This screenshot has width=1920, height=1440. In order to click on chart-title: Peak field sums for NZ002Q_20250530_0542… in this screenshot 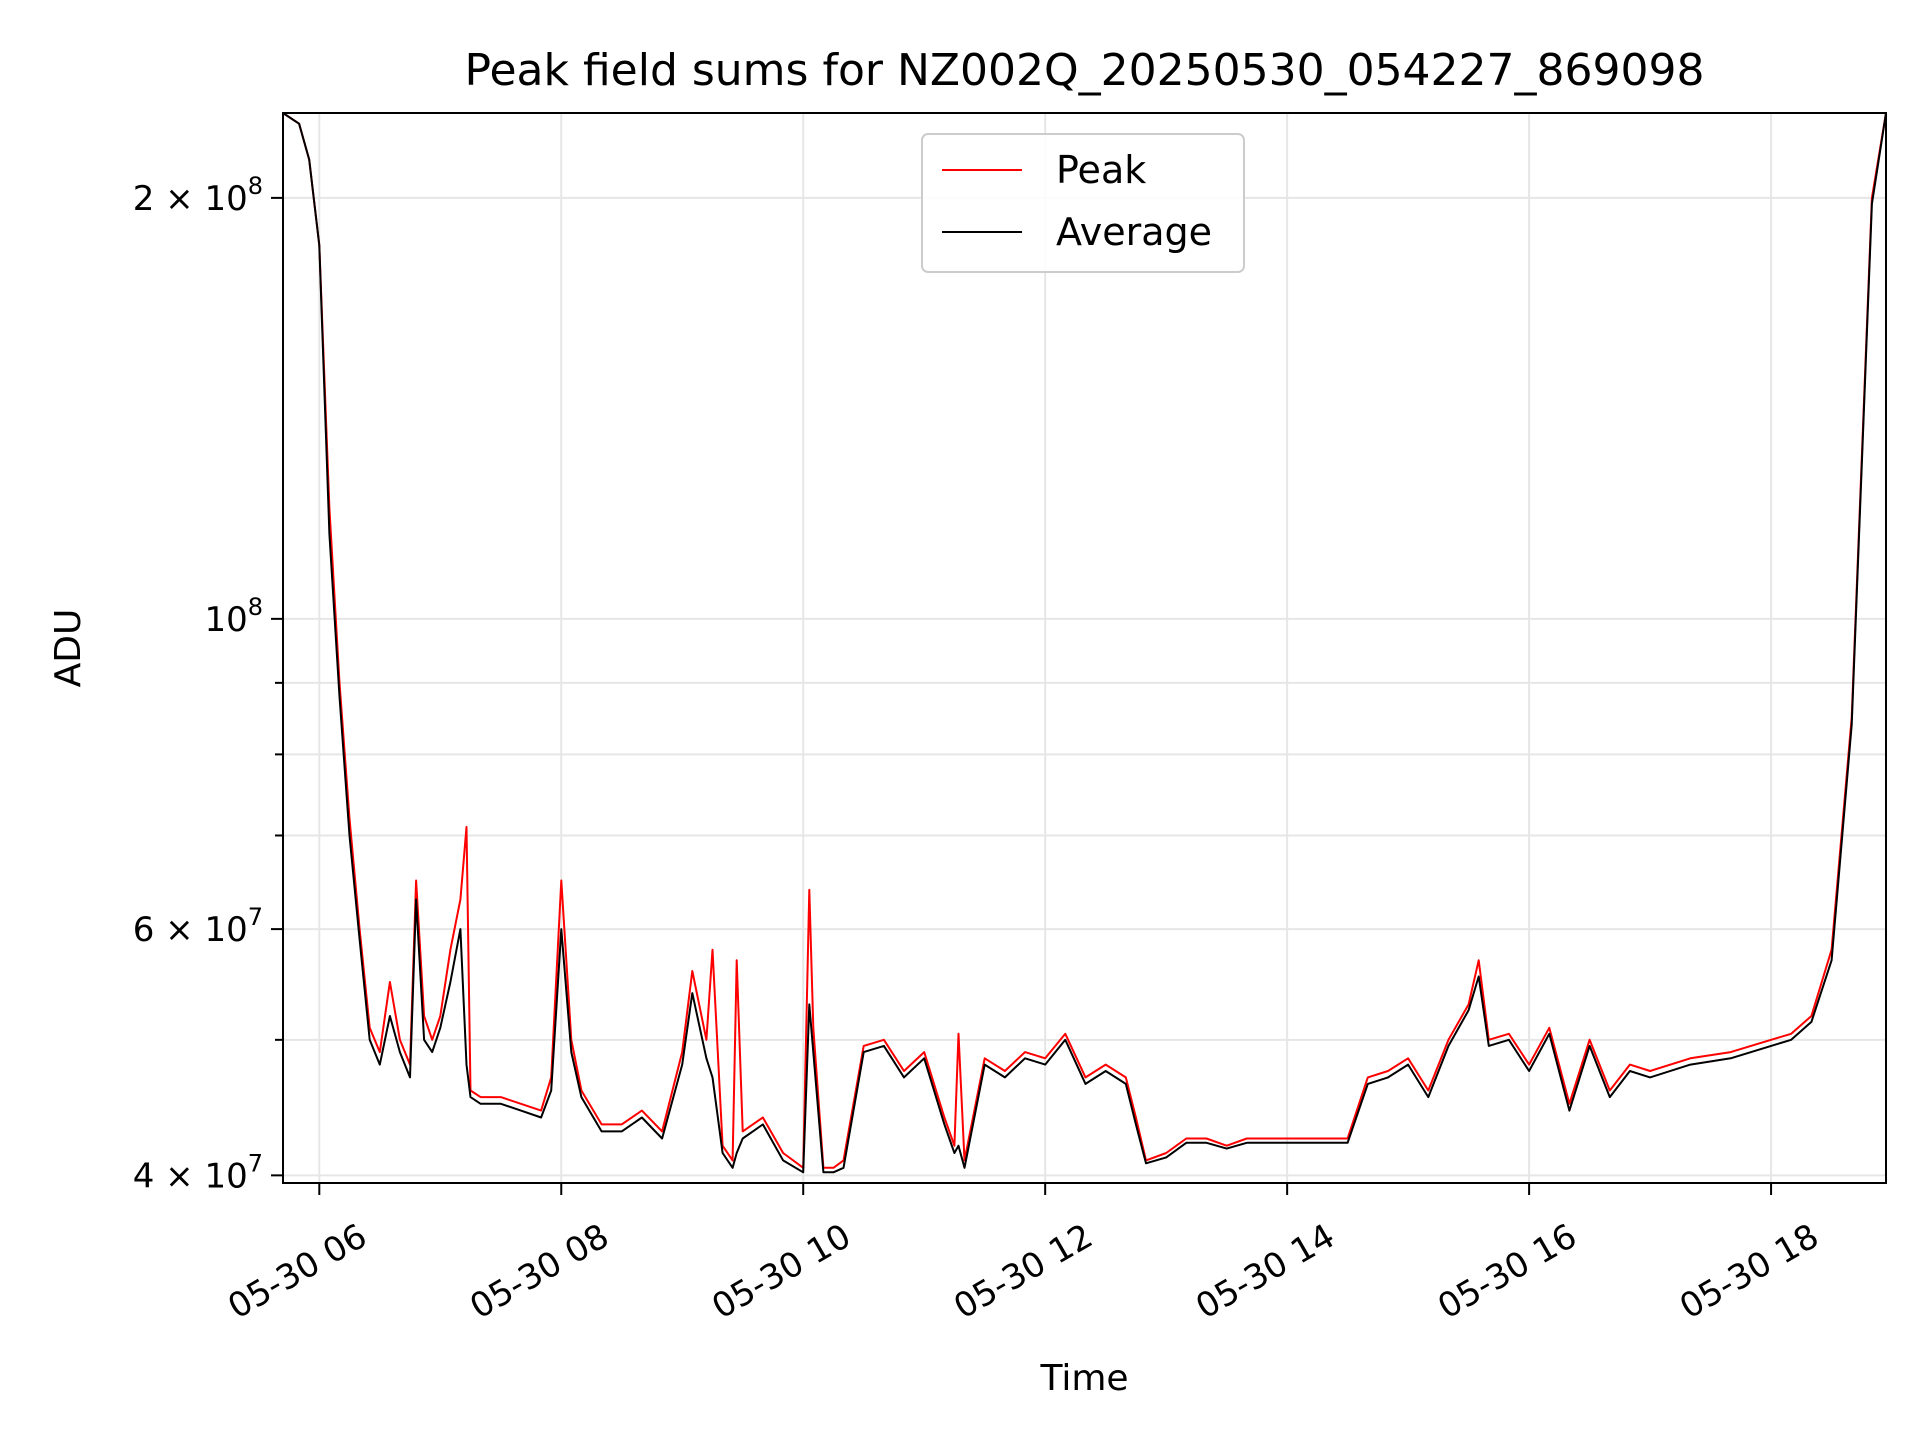, I will do `click(1084, 70)`.